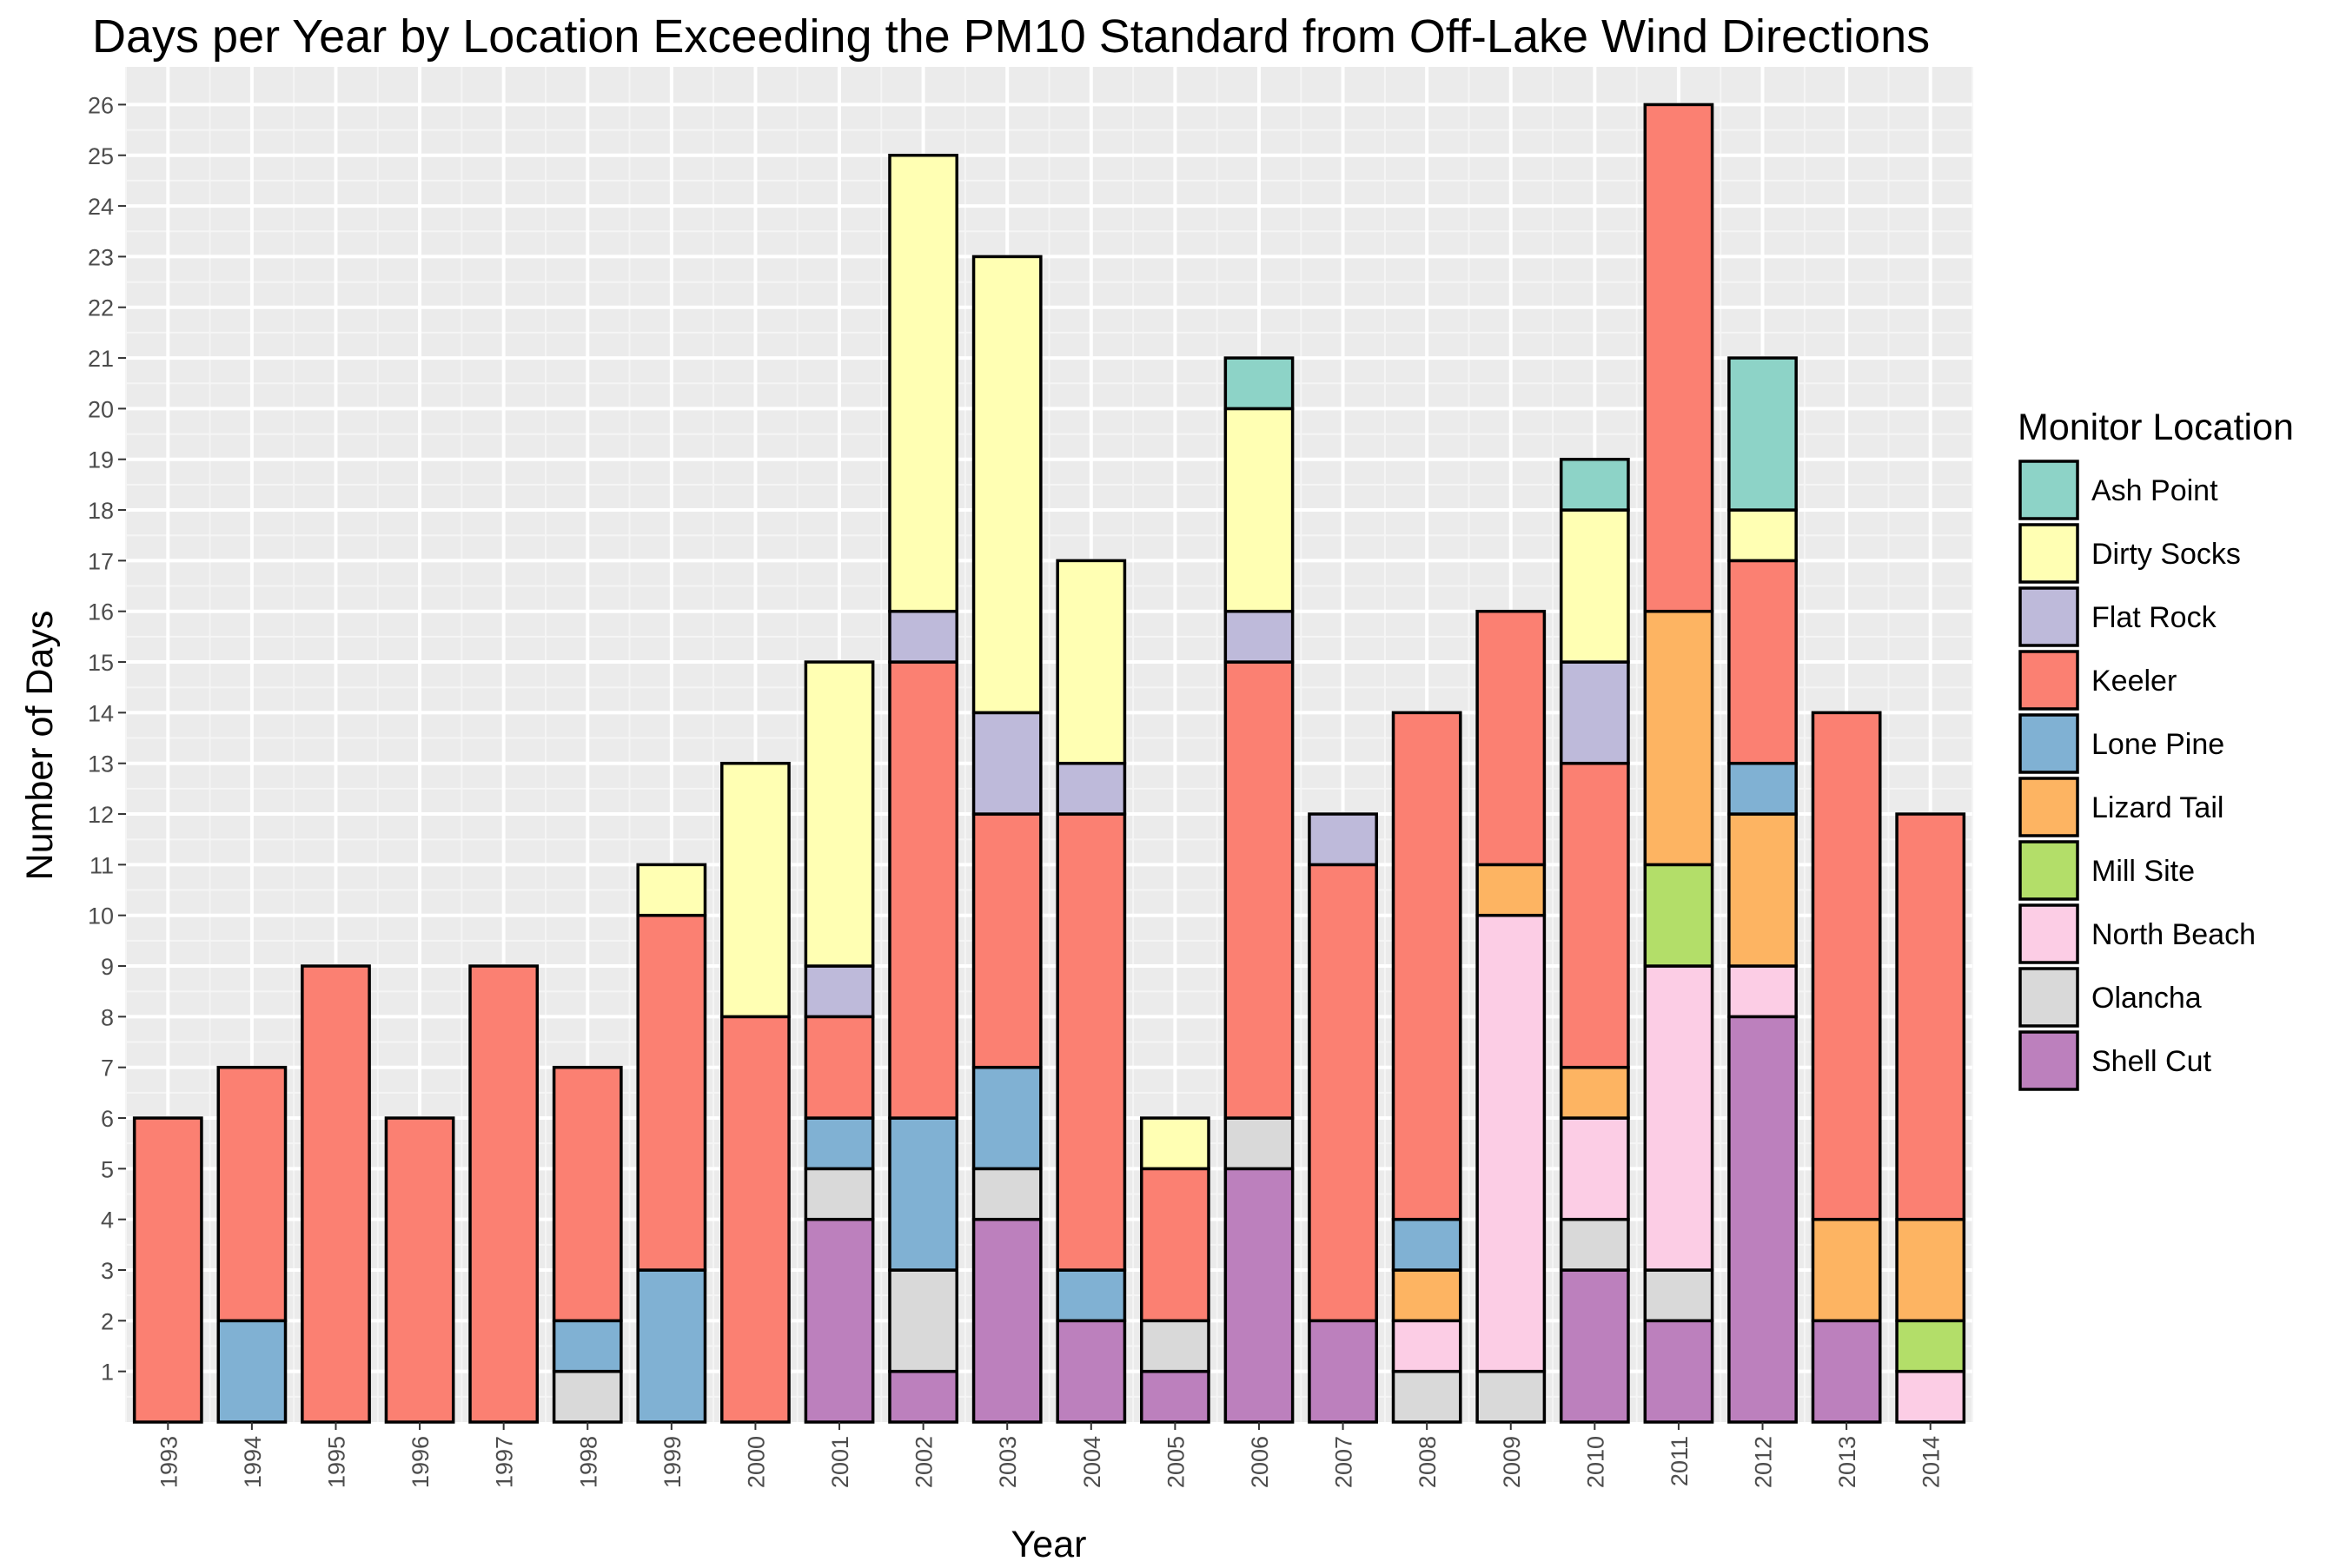 This screenshot has height=1568, width=2346. What do you see at coordinates (101, 612) in the screenshot?
I see `y-tick-label: 16` at bounding box center [101, 612].